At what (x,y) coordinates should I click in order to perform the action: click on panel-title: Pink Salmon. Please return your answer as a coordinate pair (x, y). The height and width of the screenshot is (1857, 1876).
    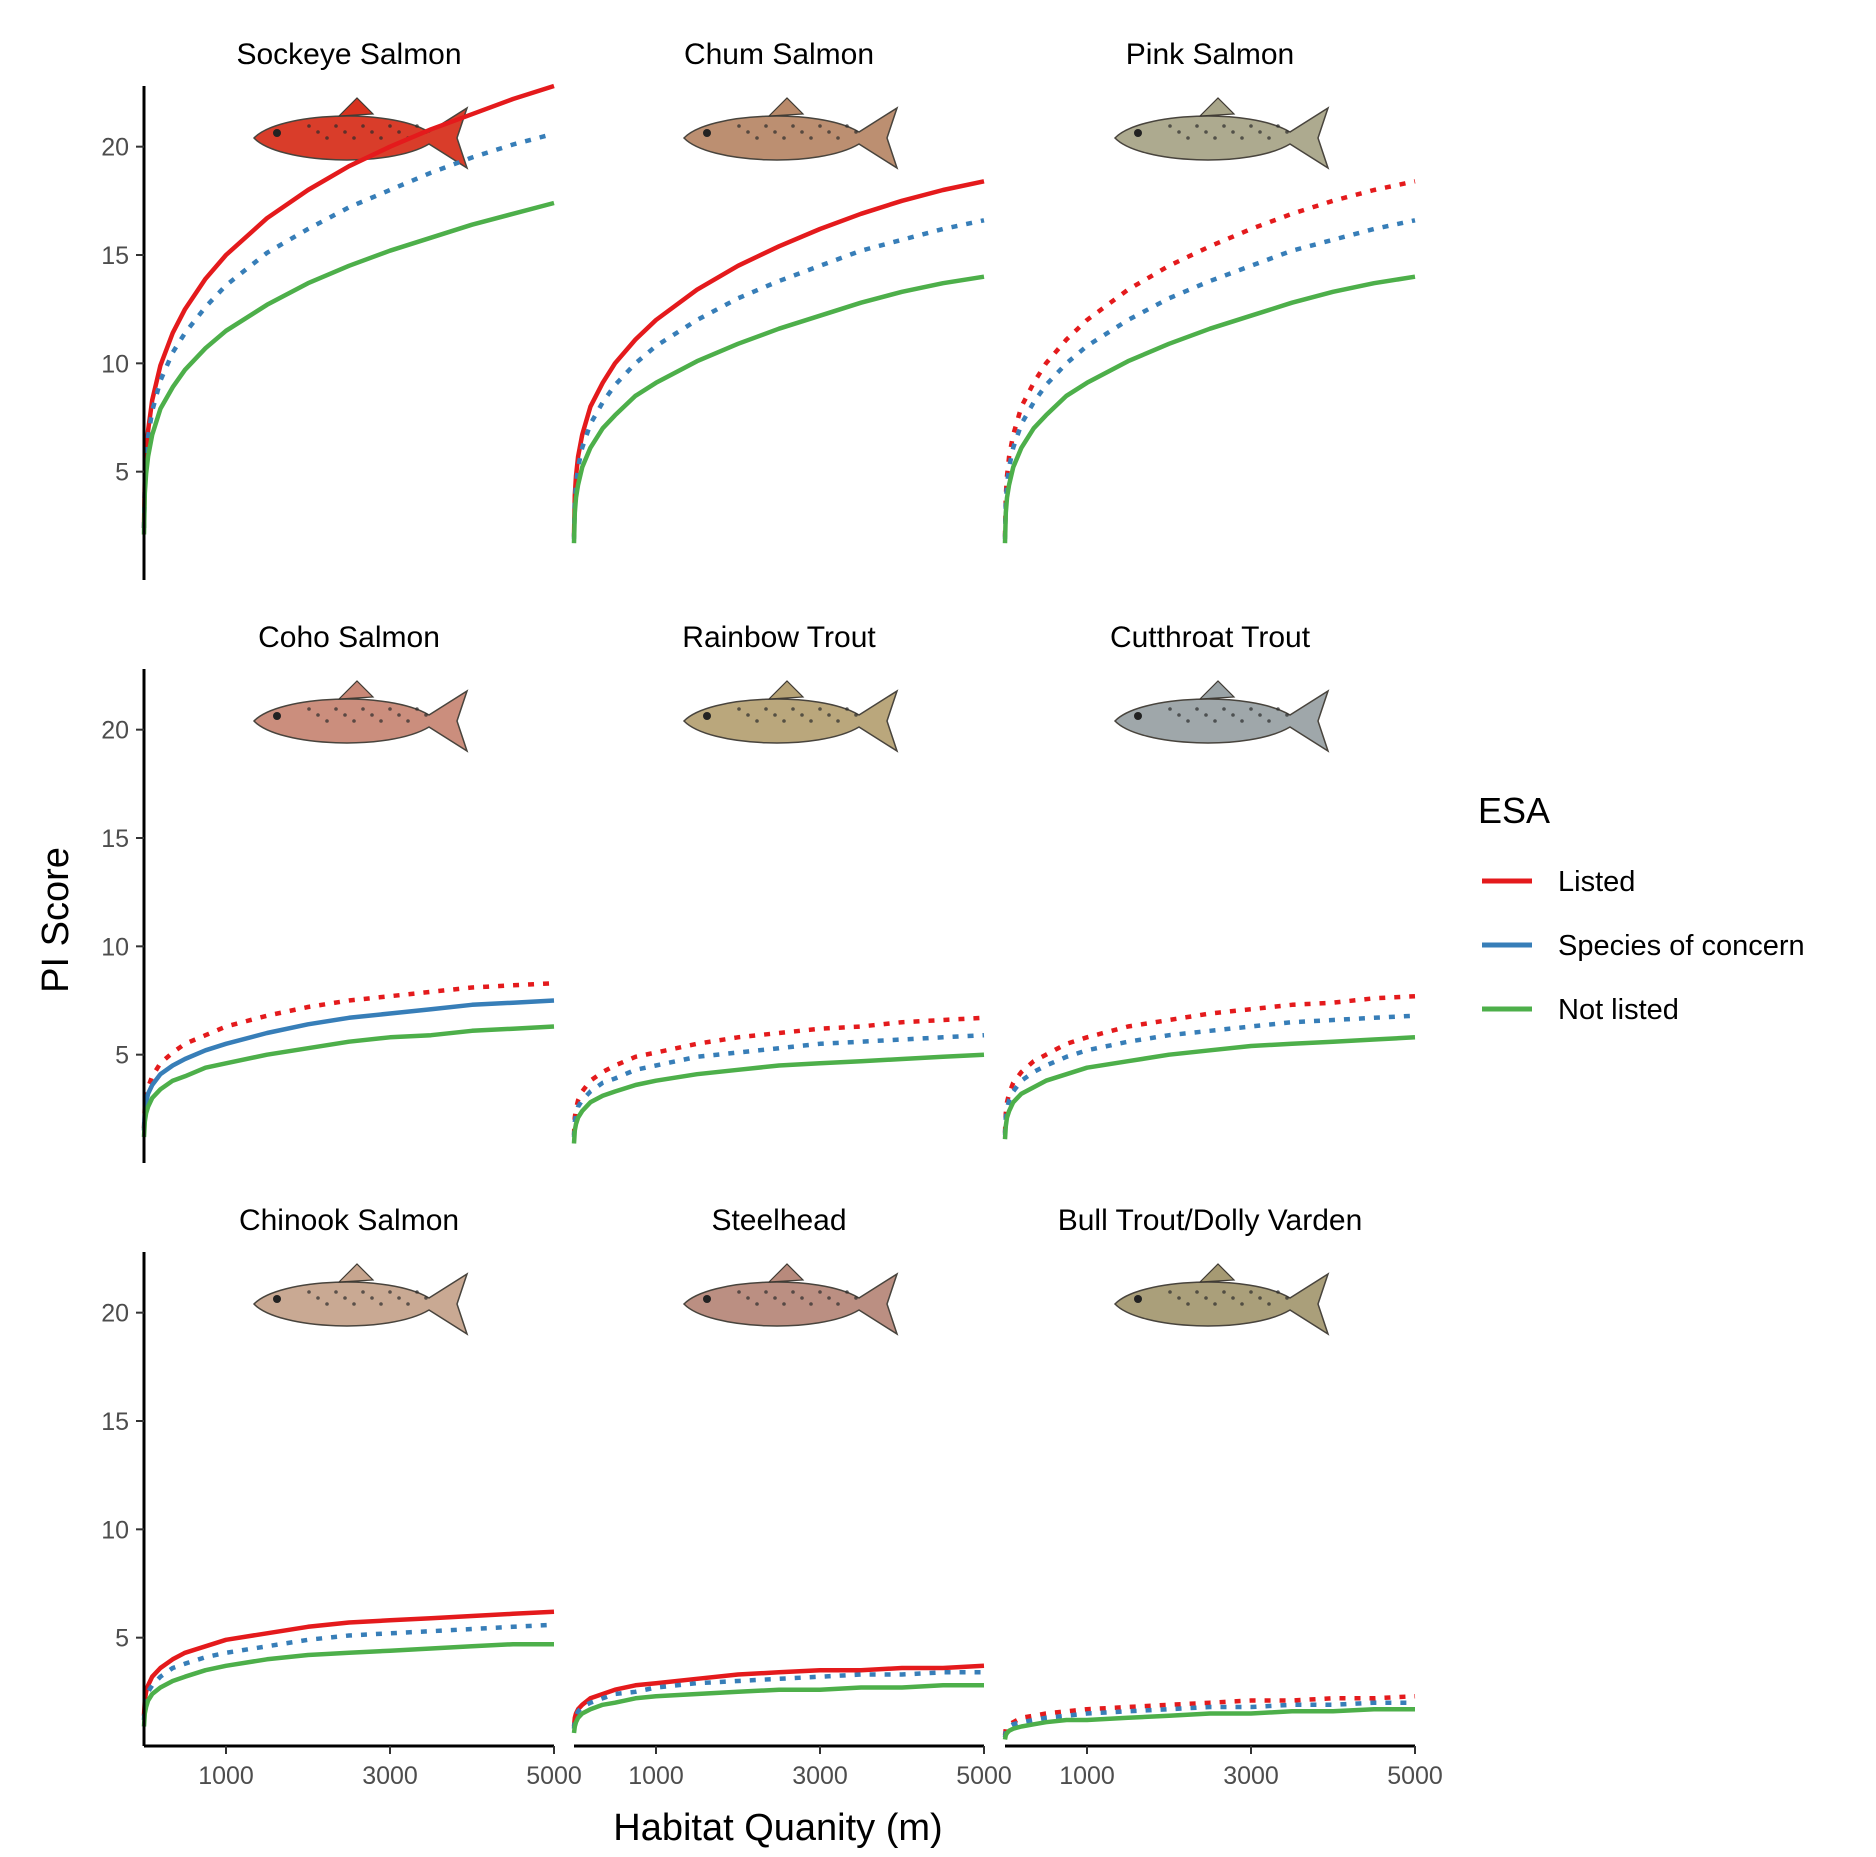
    Looking at the image, I should click on (1210, 54).